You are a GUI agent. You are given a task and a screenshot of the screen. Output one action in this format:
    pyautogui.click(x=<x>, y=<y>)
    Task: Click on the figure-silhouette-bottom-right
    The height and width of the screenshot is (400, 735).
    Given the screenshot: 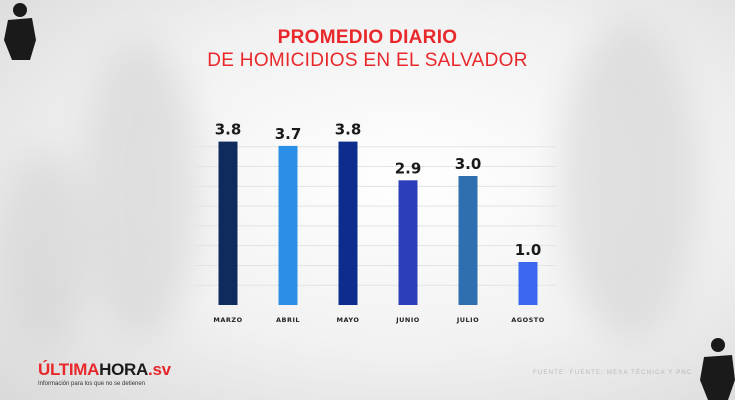 What is the action you would take?
    pyautogui.click(x=717, y=369)
    